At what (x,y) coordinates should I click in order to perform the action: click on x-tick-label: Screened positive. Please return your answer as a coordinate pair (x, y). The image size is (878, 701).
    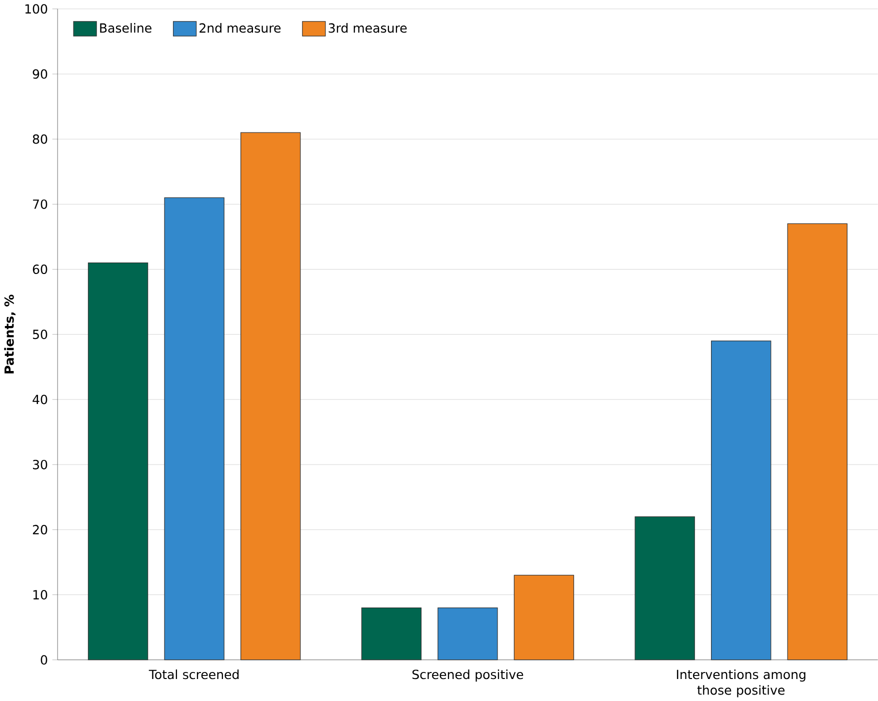
    Looking at the image, I should click on (468, 675).